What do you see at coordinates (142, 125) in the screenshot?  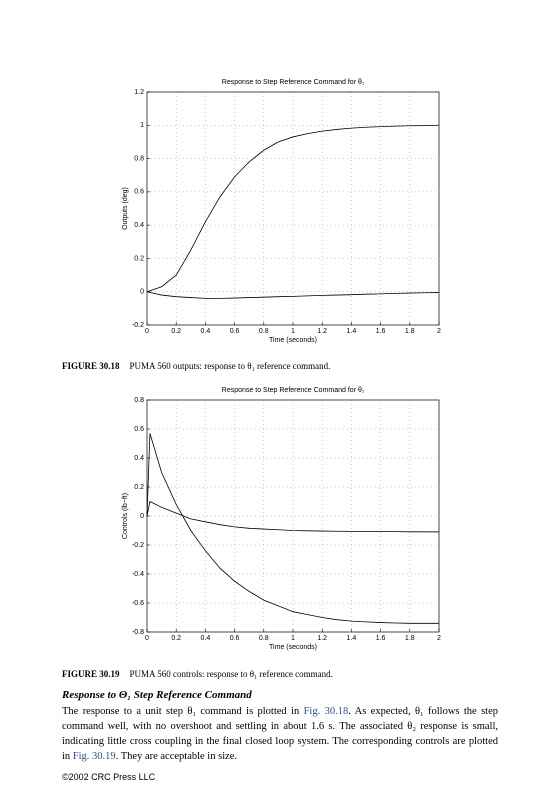 I see `y-tick-label: 1` at bounding box center [142, 125].